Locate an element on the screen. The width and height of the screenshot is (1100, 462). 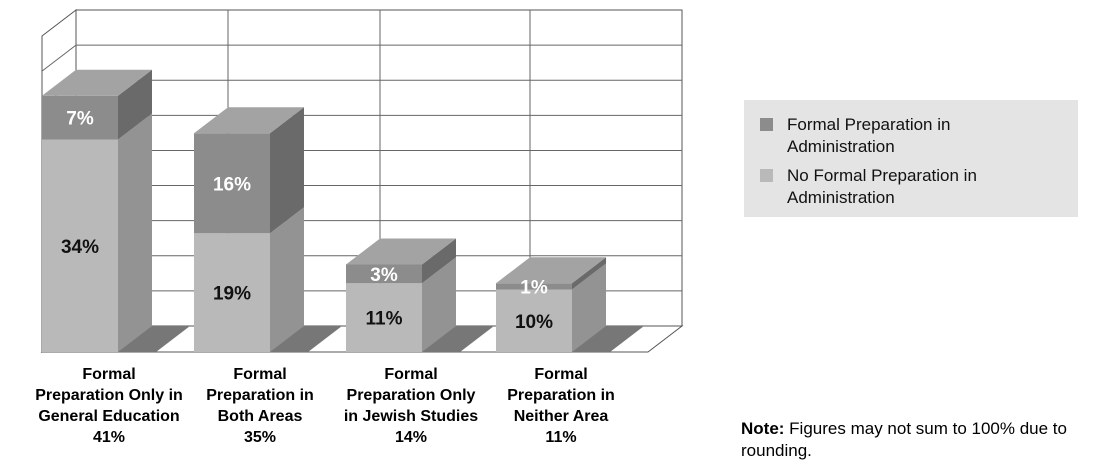
data-label: 7% is located at coordinates (80, 119).